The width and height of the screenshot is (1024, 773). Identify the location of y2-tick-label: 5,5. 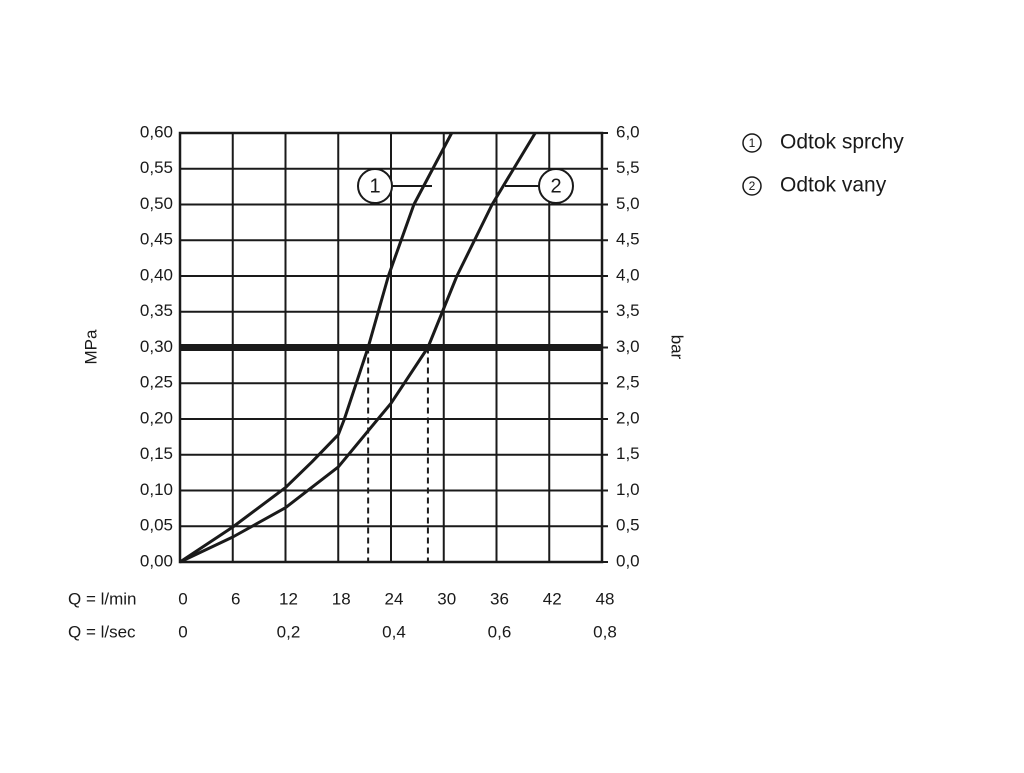
(628, 167).